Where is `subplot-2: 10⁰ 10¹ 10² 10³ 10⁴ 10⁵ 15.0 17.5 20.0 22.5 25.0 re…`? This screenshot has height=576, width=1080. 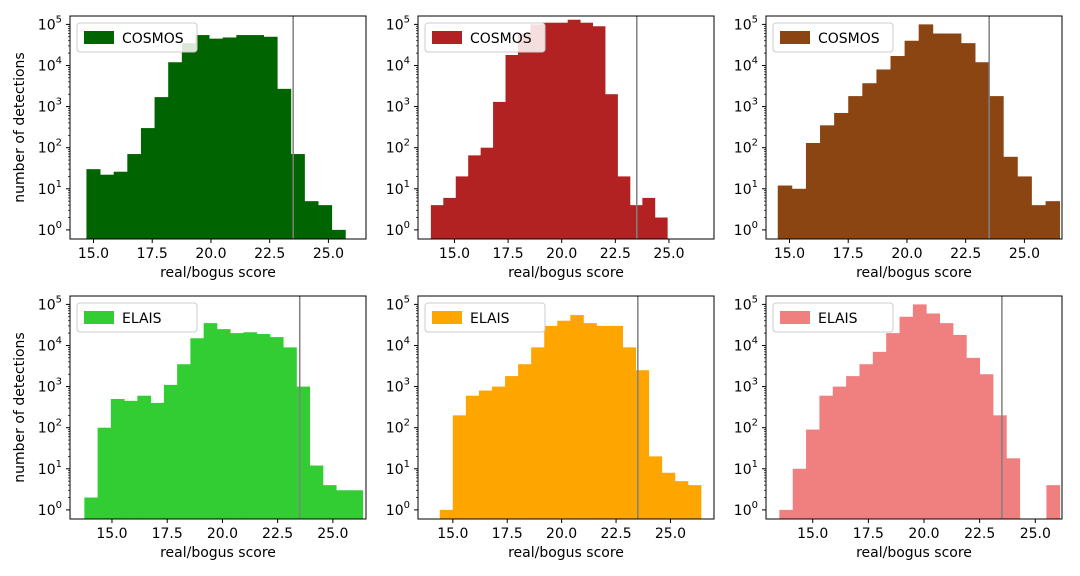
subplot-2: 10⁰ 10¹ 10² 10³ 10⁴ 10⁵ 15.0 17.5 20.0 22.5 25.0 re… is located at coordinates (550, 147).